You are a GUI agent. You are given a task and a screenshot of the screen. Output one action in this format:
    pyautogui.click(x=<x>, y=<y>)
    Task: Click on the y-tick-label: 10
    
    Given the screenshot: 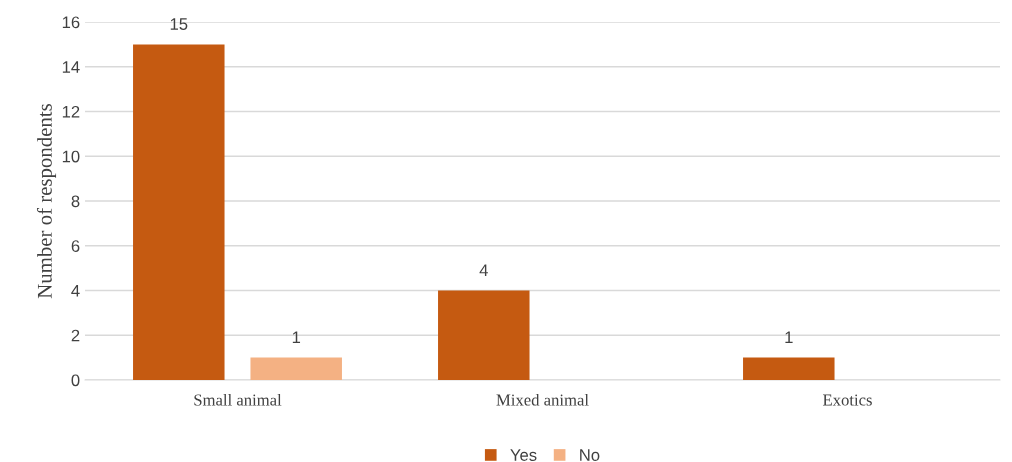 What is the action you would take?
    pyautogui.click(x=71, y=156)
    